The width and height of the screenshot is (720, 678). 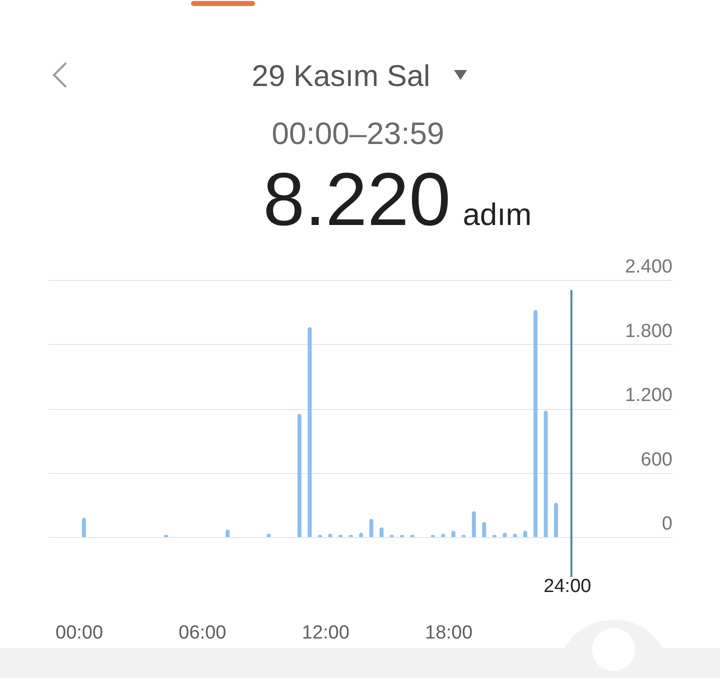 What do you see at coordinates (202, 633) in the screenshot?
I see `x-tick-label: 06:00` at bounding box center [202, 633].